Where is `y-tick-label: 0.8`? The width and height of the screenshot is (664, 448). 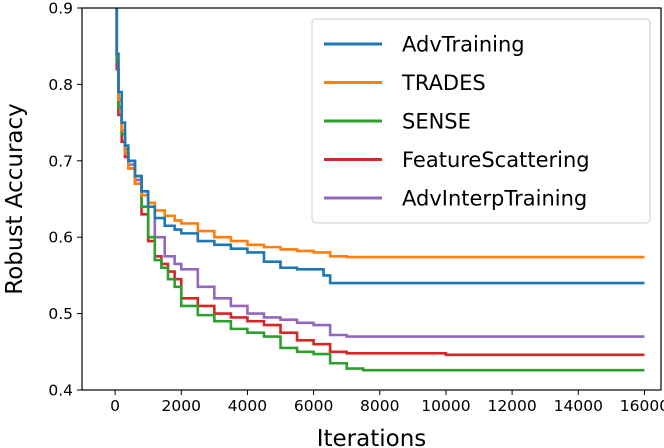
y-tick-label: 0.8 is located at coordinates (60, 85).